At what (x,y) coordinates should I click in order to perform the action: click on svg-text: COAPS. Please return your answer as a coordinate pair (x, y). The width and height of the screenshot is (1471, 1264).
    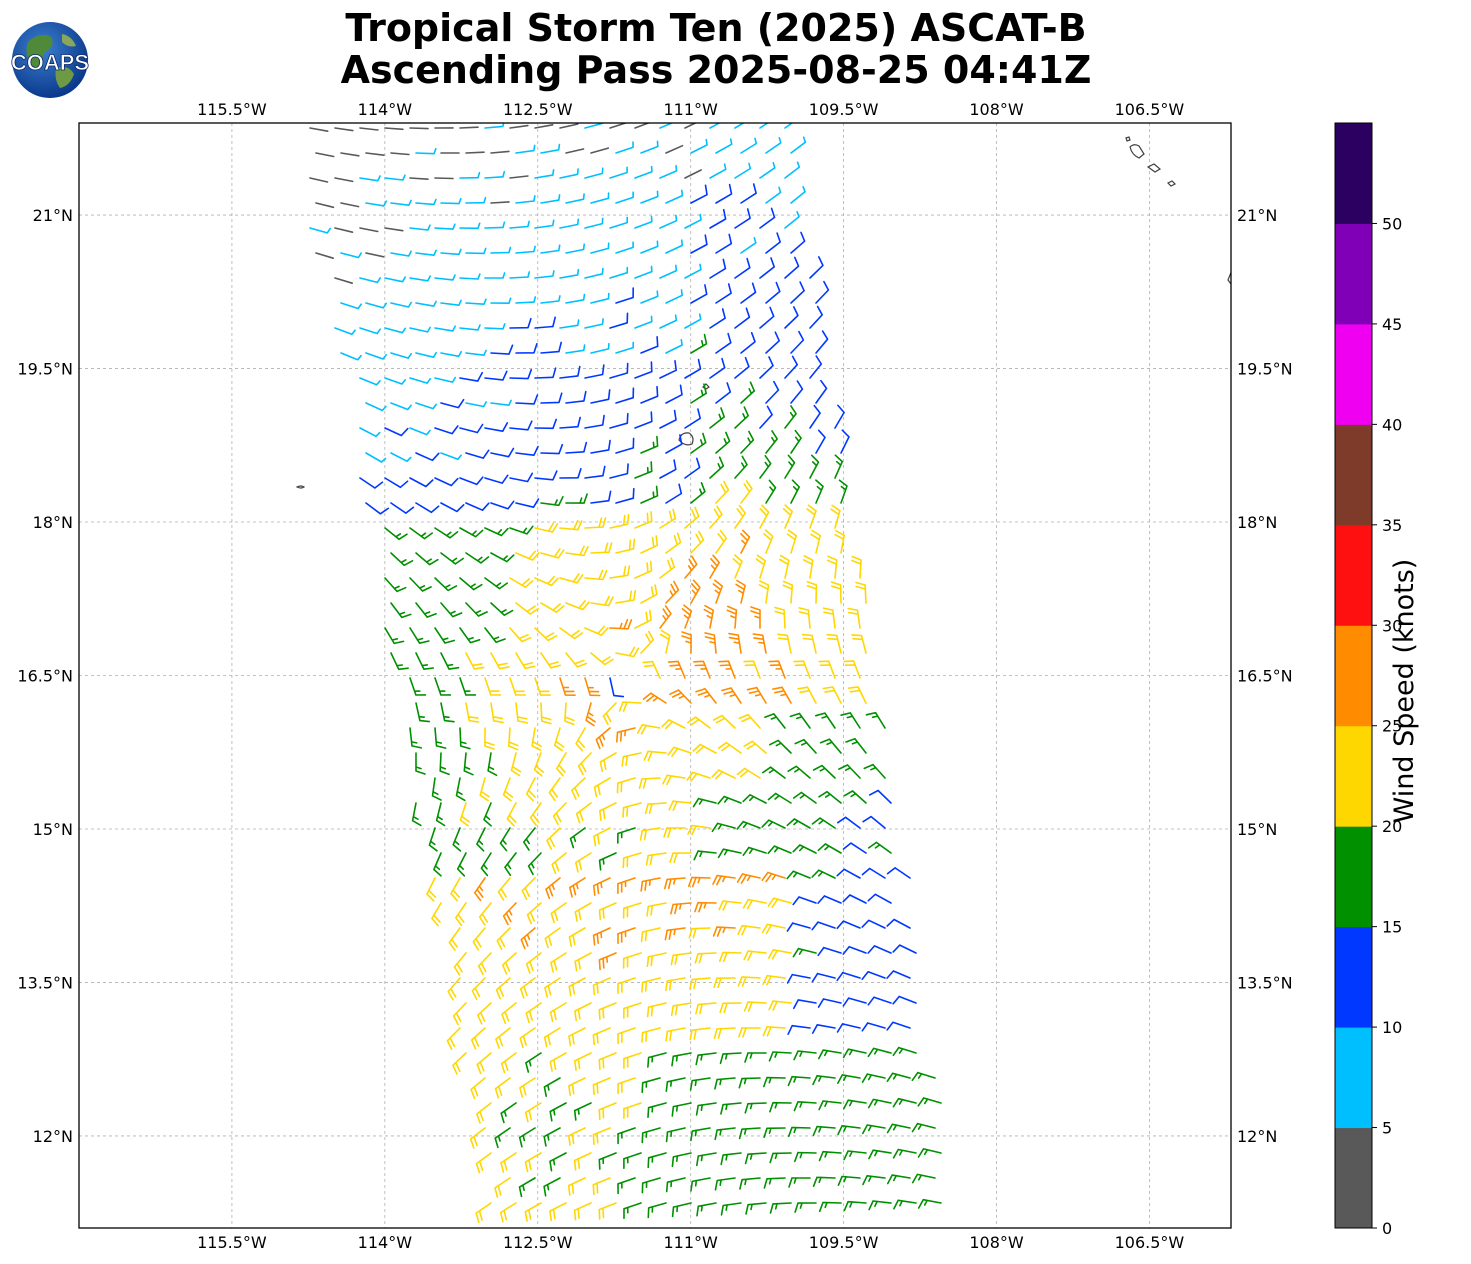
    Looking at the image, I should click on (50, 62).